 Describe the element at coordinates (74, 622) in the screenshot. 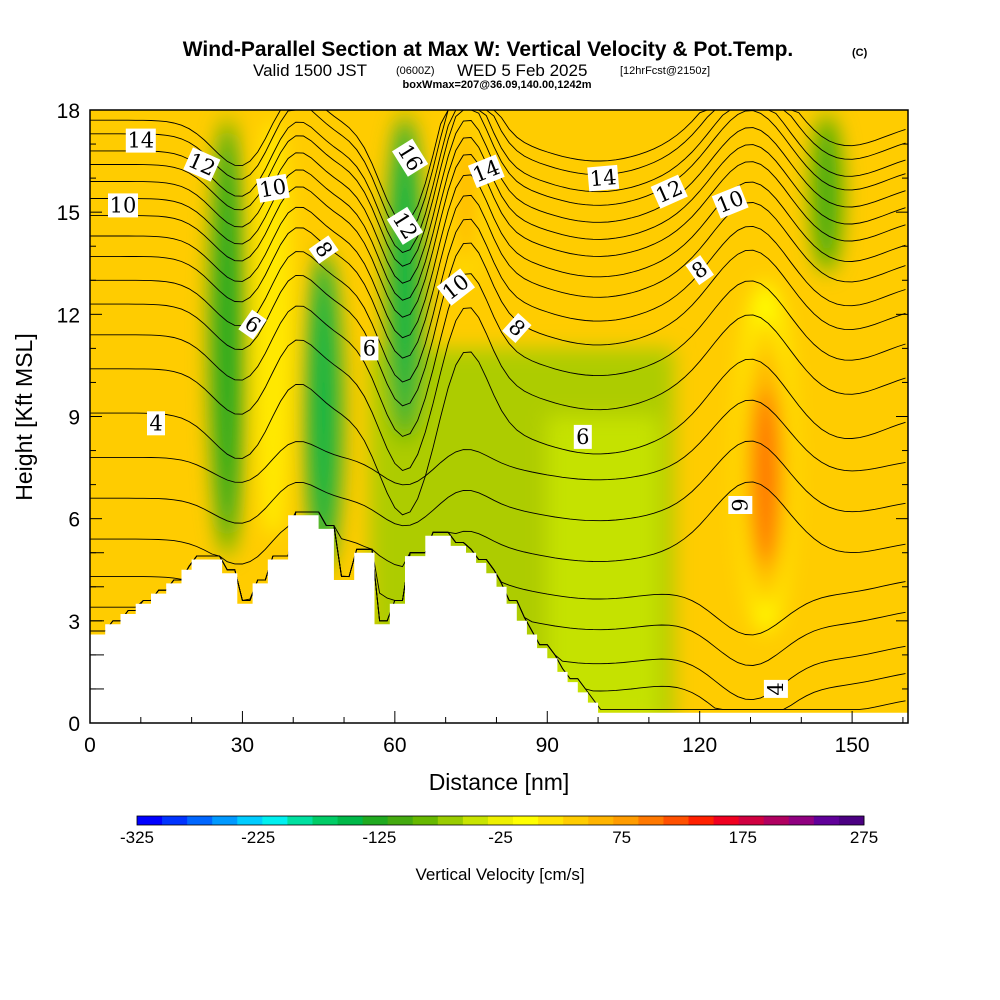

I see `y-tick-label: 3` at that location.